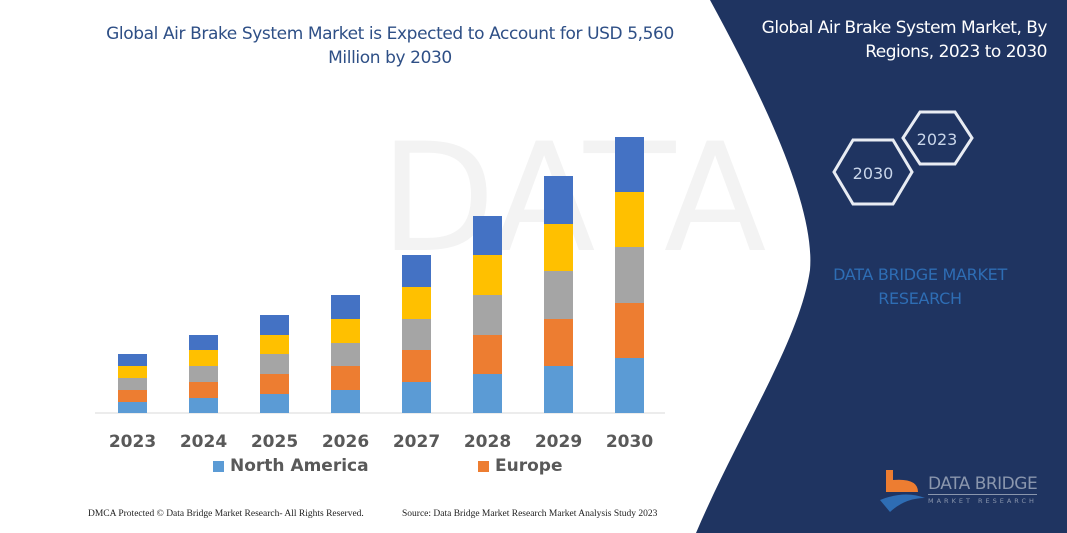  I want to click on hexagon-2030, so click(873, 172).